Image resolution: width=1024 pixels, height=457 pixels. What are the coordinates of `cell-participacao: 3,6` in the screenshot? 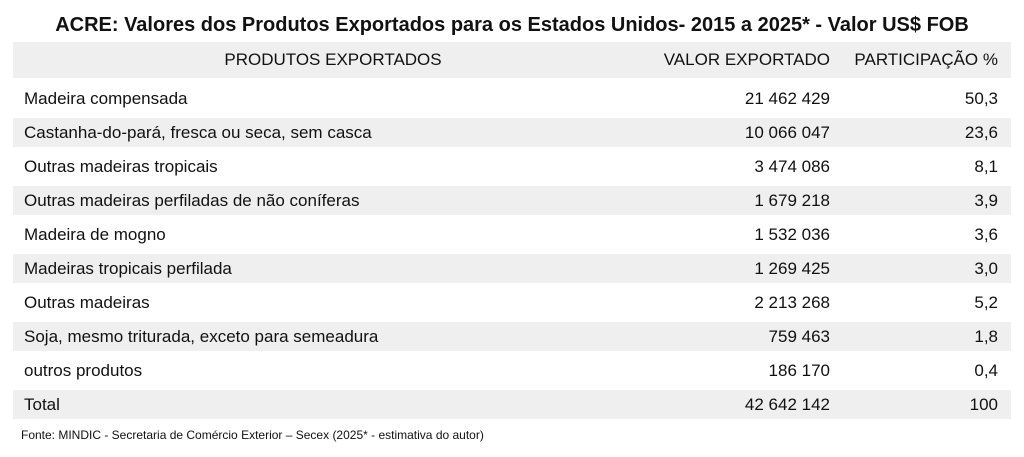 It's located at (986, 234).